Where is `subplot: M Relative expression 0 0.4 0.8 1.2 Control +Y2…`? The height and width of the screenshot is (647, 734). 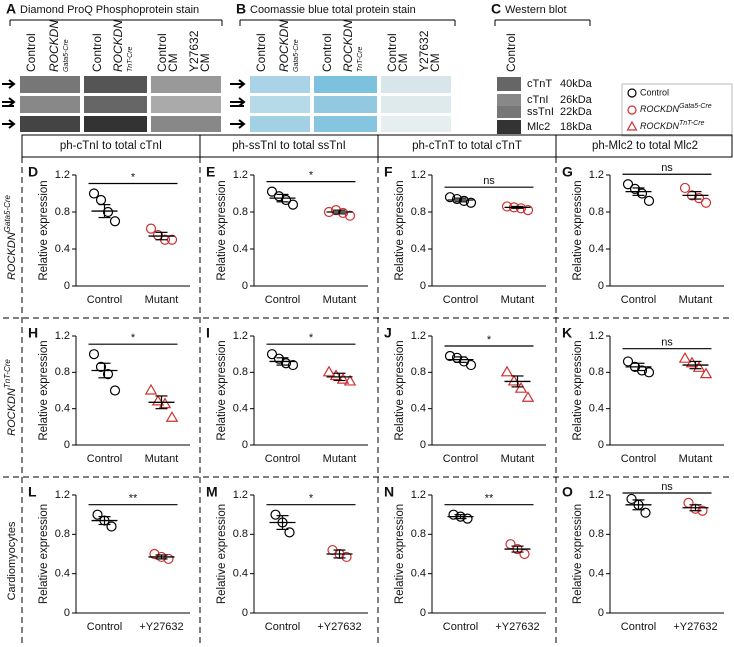 subplot: M Relative expression 0 0.4 0.8 1.2 Control +Y2… is located at coordinates (287, 558).